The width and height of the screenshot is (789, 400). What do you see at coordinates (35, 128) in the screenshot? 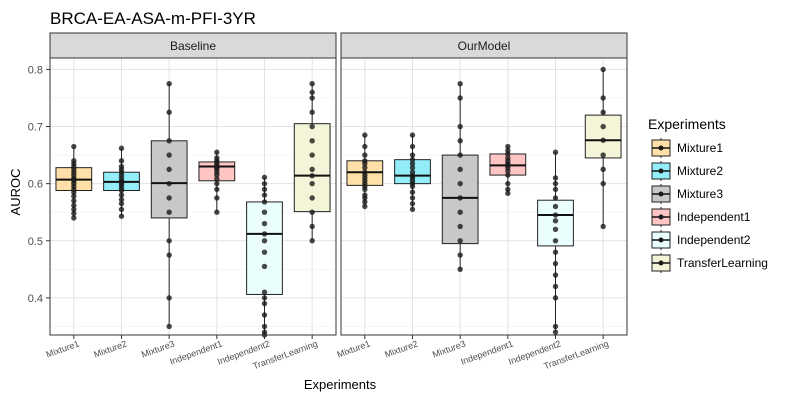
I see `y-tick-label: 0.7` at bounding box center [35, 128].